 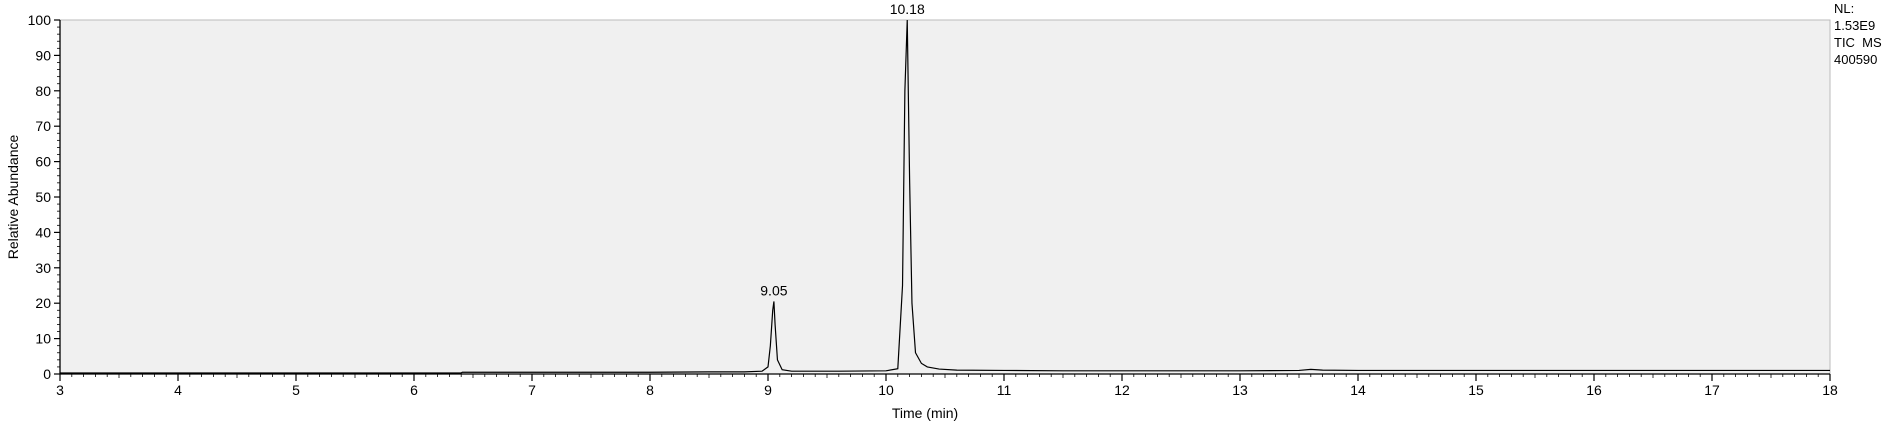 What do you see at coordinates (1830, 390) in the screenshot?
I see `x-tick-label: 18` at bounding box center [1830, 390].